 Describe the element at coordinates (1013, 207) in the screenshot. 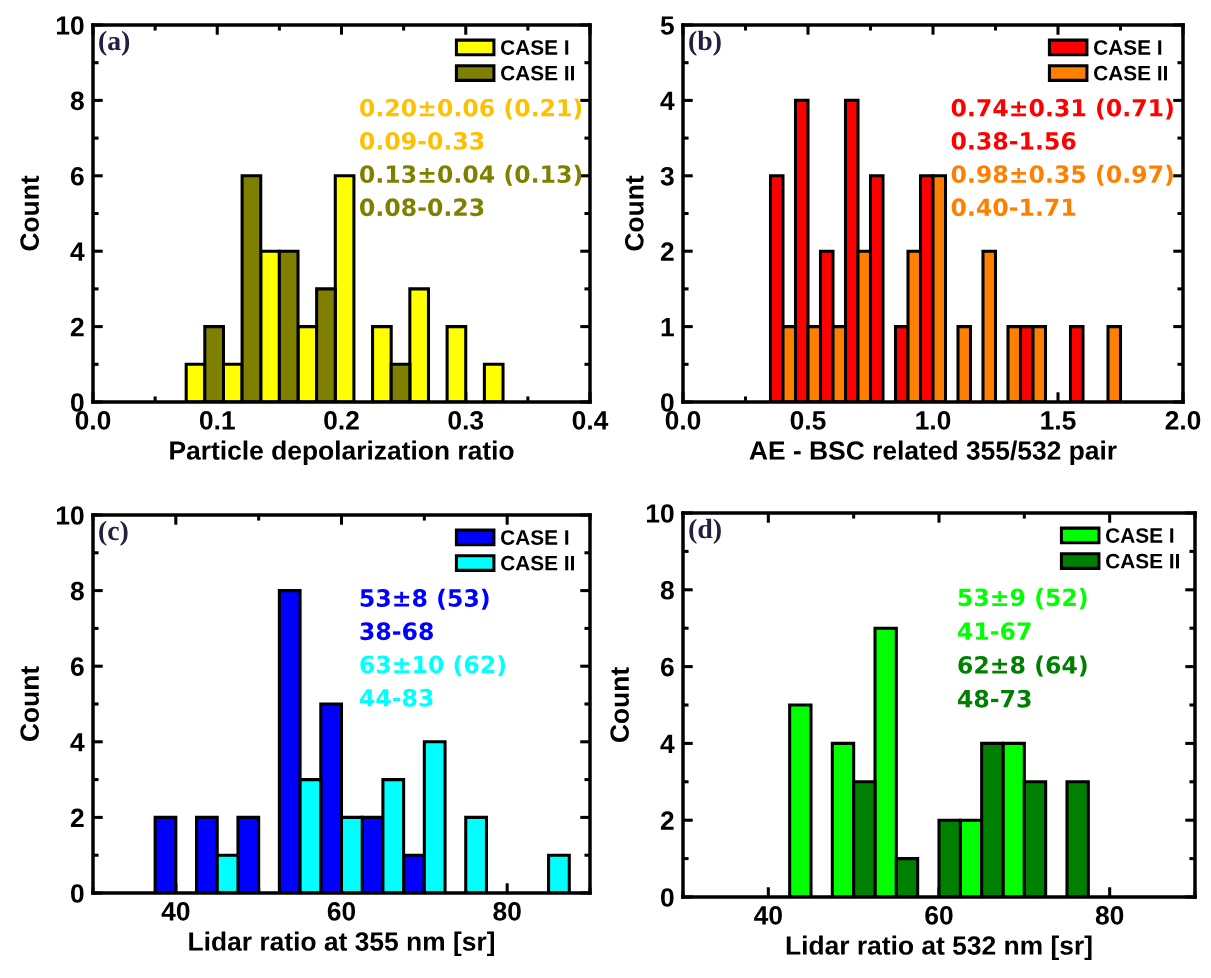

I see `annotation: 0.40-1.71` at that location.